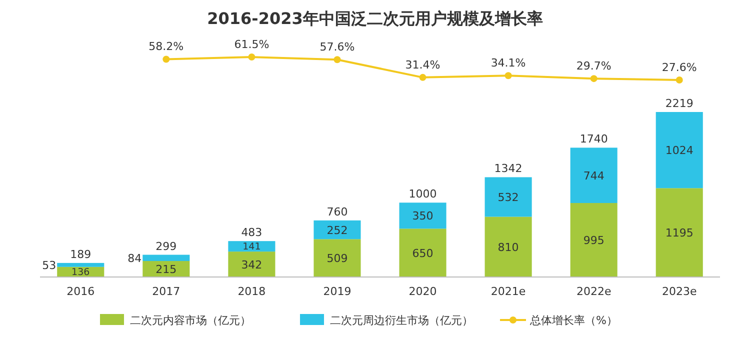 The width and height of the screenshot is (750, 340). Describe the element at coordinates (337, 47) in the screenshot. I see `data-label: 57.6%` at that location.